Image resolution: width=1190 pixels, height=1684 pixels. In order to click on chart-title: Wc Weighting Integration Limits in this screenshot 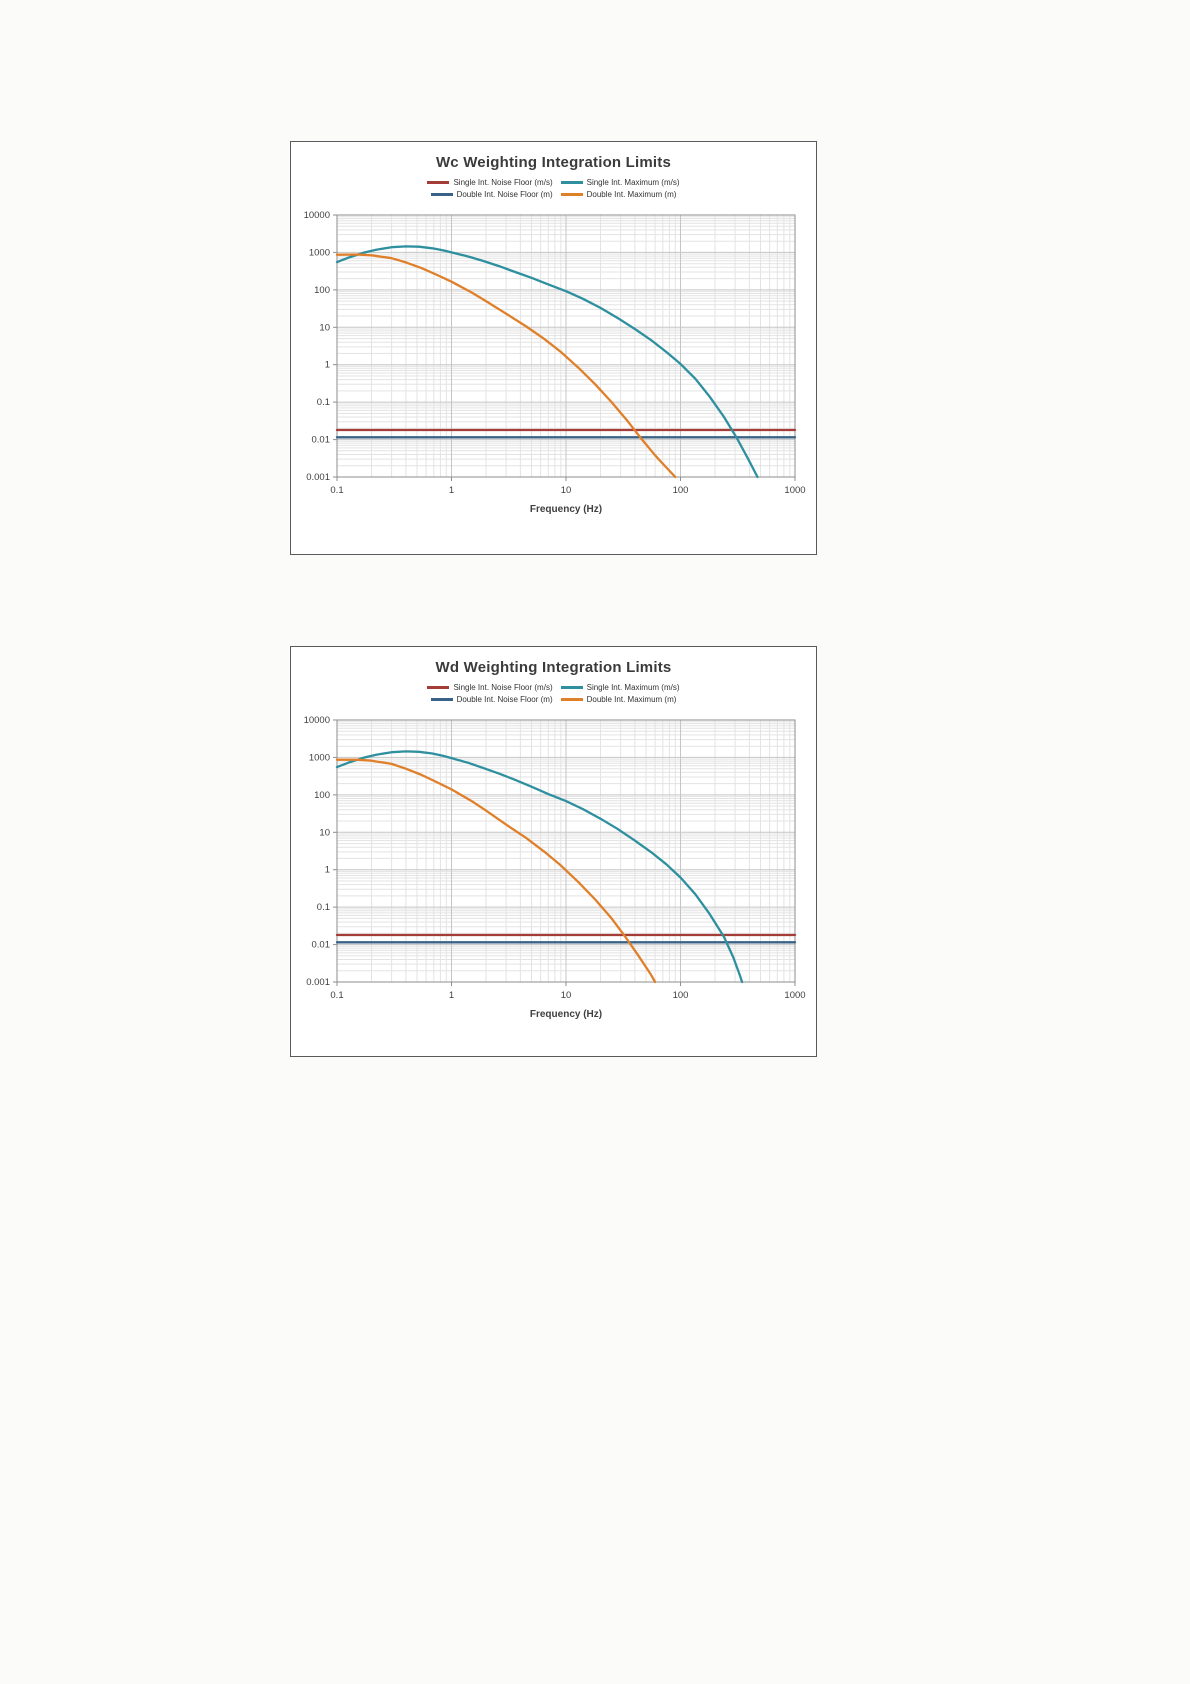, I will do `click(553, 162)`.